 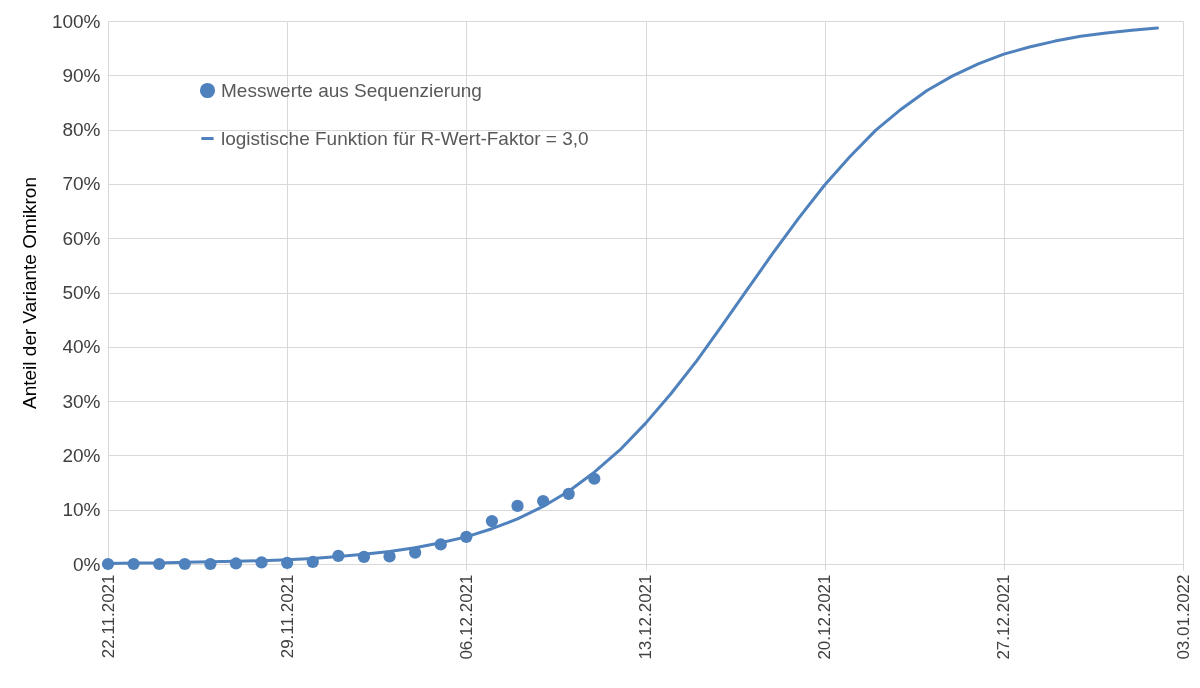 I want to click on x-tick-label: 03.01.2022, so click(x=1183, y=617).